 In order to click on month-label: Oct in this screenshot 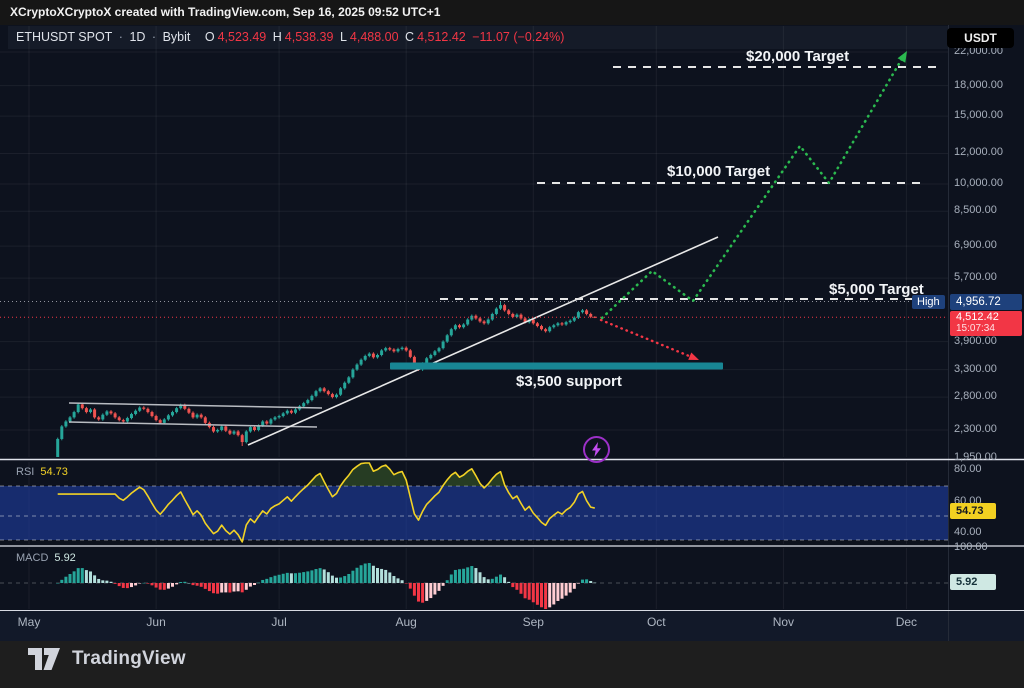, I will do `click(656, 622)`.